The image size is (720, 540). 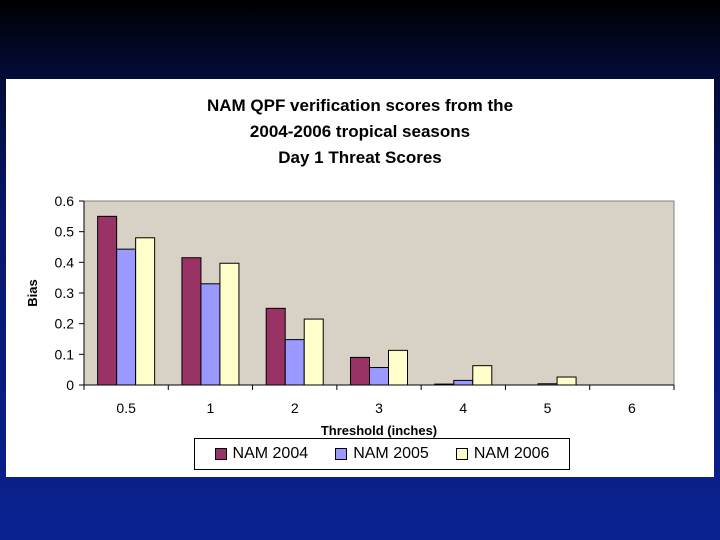 I want to click on y-tick-label: 0.5, so click(x=65, y=232).